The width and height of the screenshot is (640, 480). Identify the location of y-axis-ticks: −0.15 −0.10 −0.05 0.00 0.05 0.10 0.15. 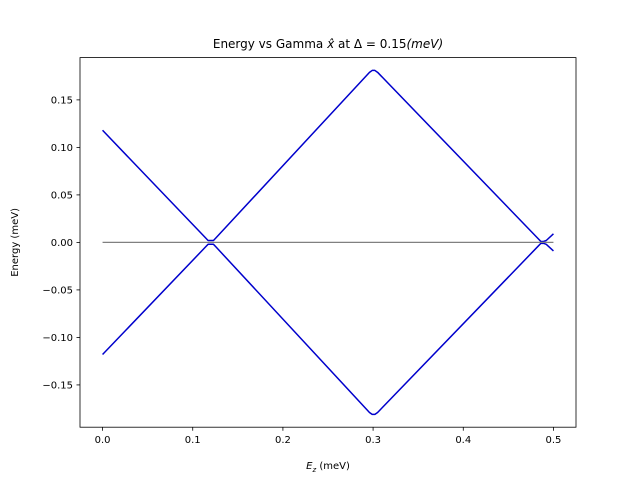
(61, 243).